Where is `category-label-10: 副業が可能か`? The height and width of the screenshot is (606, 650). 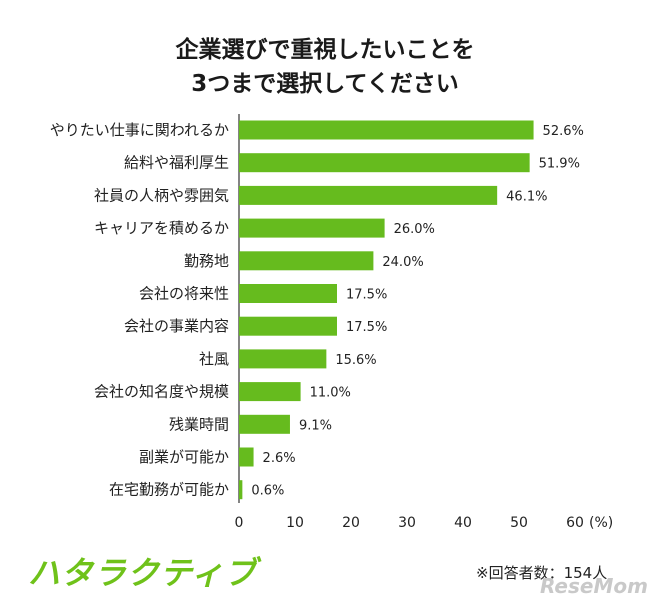 category-label-10: 副業が可能か is located at coordinates (184, 457).